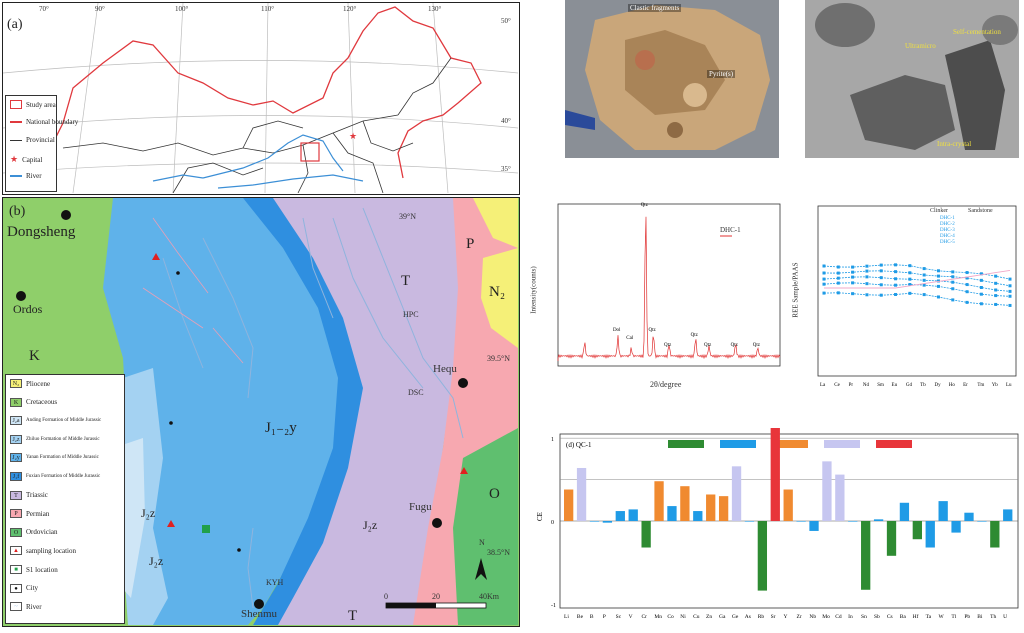 The height and width of the screenshot is (633, 1024). I want to click on ce-xtick-label: Rb, so click(761, 617).